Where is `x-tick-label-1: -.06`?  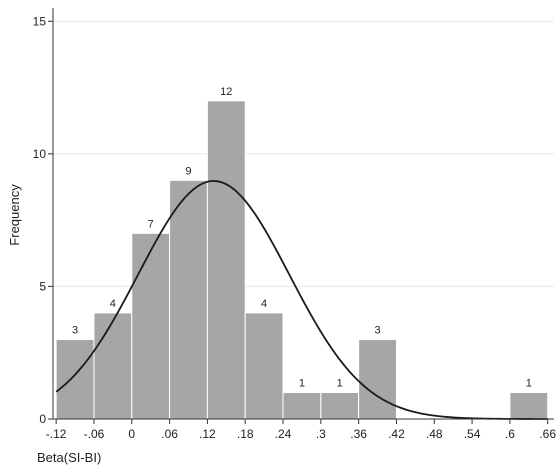
x-tick-label-1: -.06 is located at coordinates (94, 434).